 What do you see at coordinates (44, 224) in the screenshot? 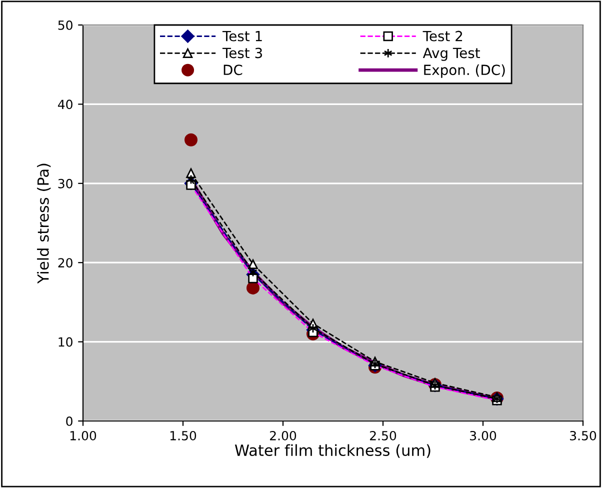
I see `y-axis-title: Yield stress (Pa)` at bounding box center [44, 224].